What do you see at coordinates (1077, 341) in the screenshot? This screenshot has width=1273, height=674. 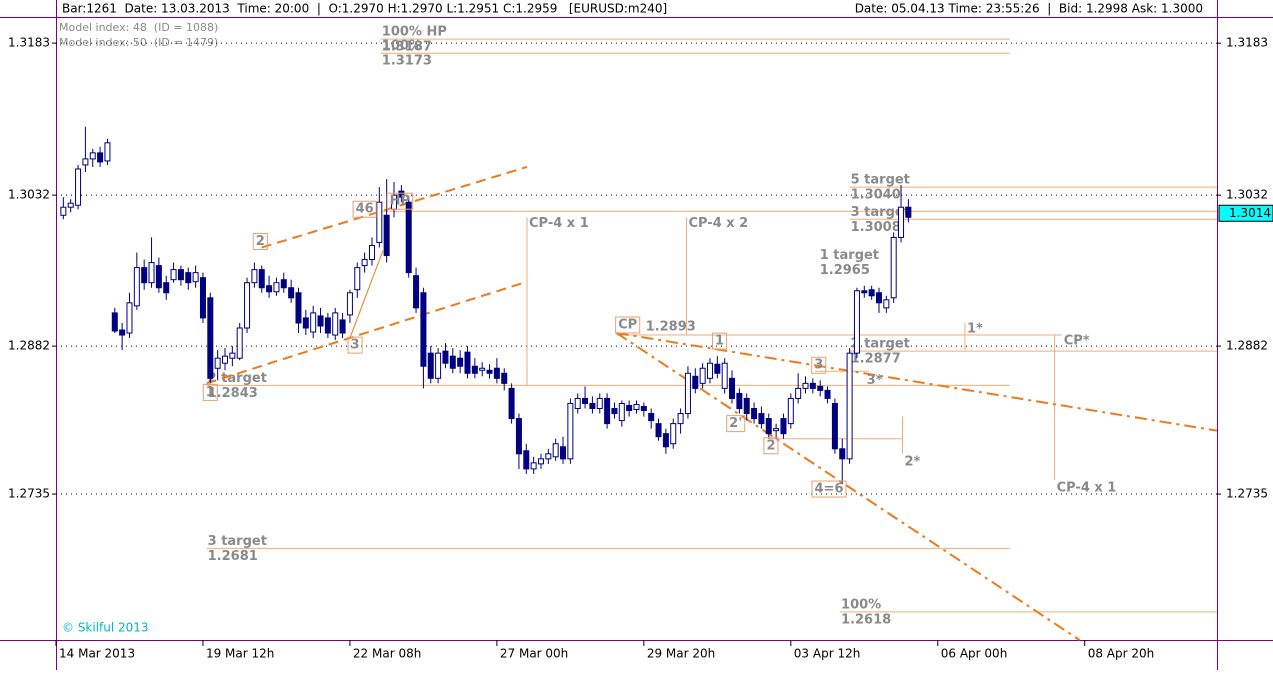 I see `tag-label: CP*` at bounding box center [1077, 341].